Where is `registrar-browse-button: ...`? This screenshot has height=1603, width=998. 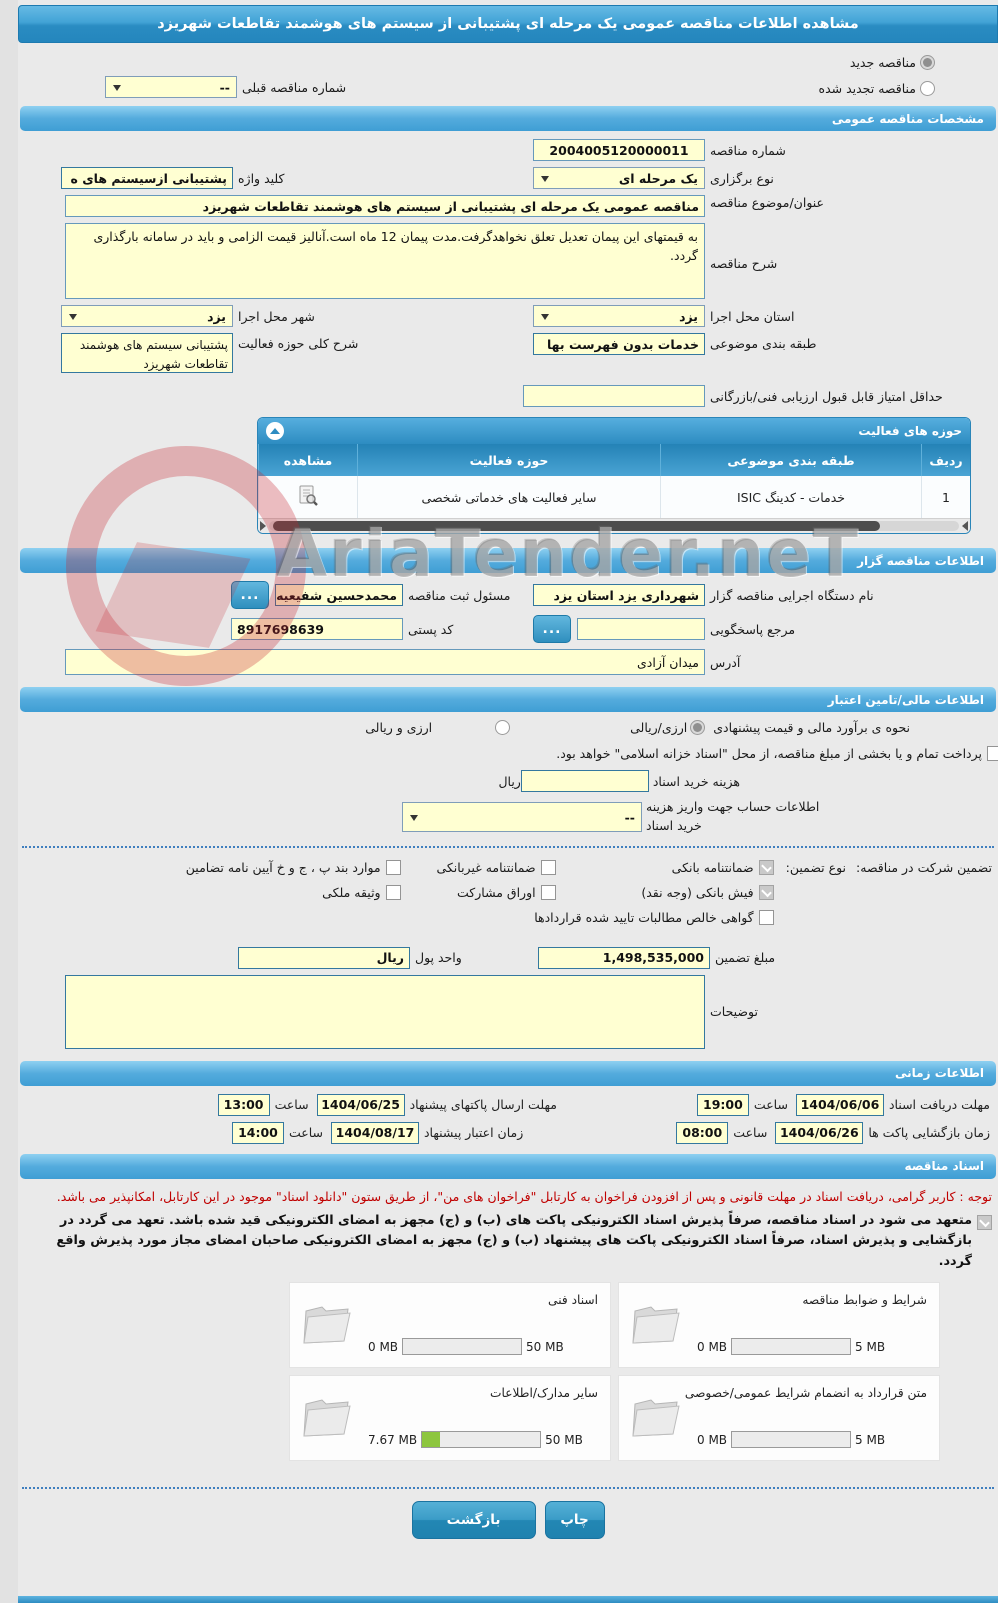 registrar-browse-button: ... is located at coordinates (250, 595).